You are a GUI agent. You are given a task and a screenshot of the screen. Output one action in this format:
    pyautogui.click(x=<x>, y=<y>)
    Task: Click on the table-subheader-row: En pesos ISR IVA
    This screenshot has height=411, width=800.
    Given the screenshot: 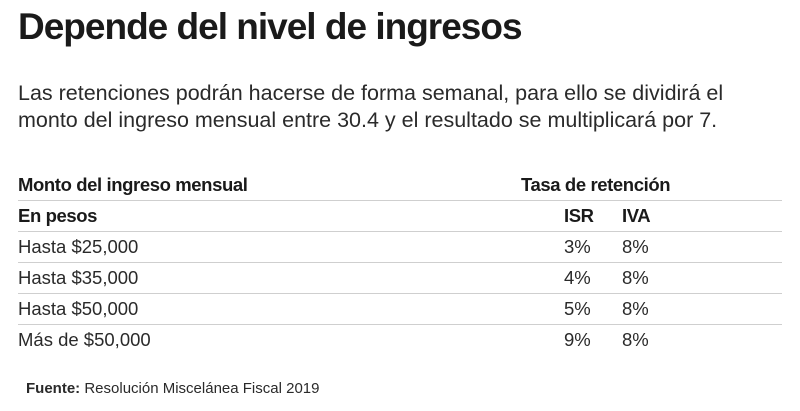 What is the action you would take?
    pyautogui.click(x=400, y=216)
    